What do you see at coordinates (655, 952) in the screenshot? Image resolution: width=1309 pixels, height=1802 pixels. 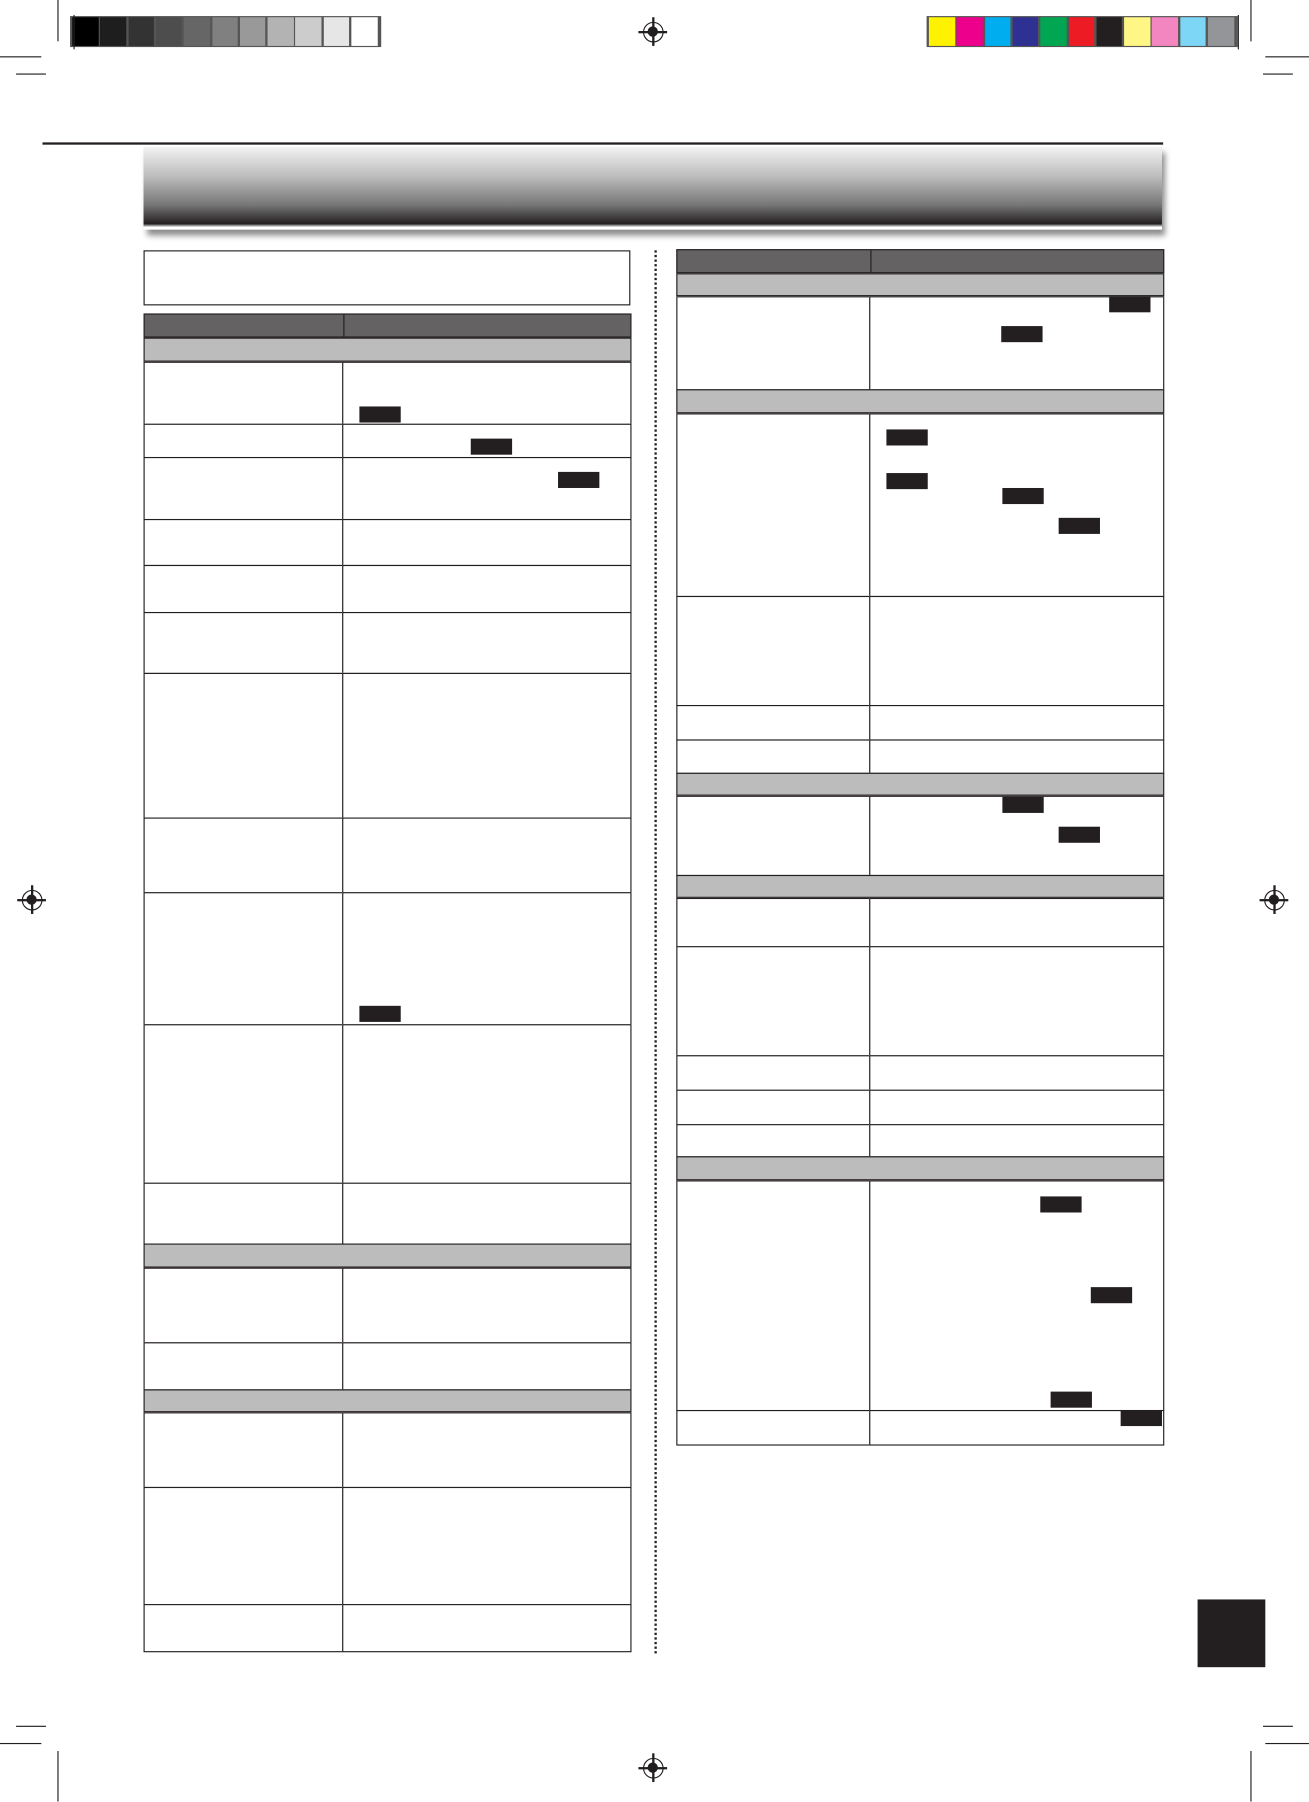 I see `column-divider-dotted` at bounding box center [655, 952].